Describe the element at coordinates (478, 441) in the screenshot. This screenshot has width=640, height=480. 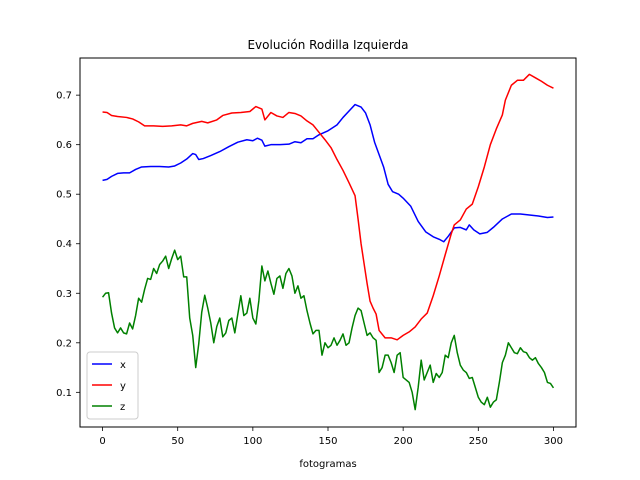
I see `x-tick-label: 250` at that location.